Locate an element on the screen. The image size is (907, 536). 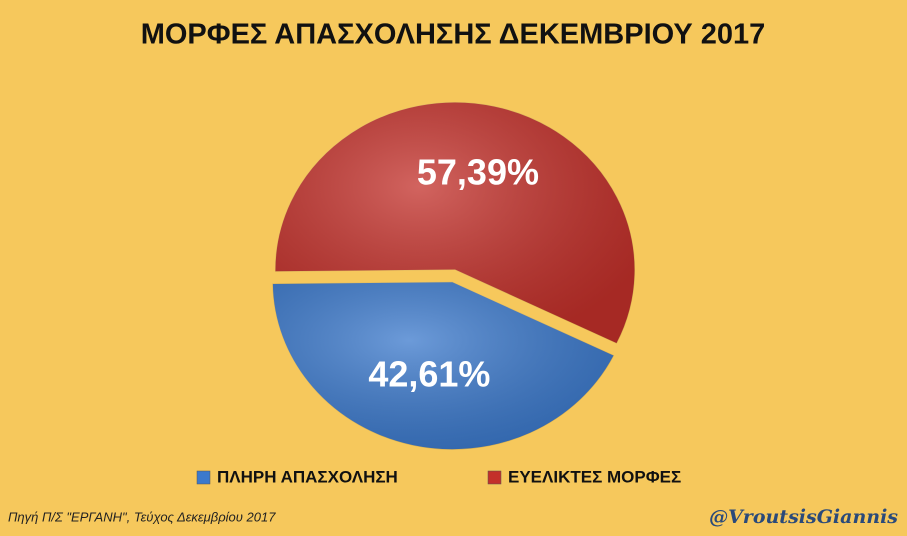
legend-label: ΕΥΕΛΙΚΤΕΣ ΜΟΡΦΕΣ is located at coordinates (594, 476).